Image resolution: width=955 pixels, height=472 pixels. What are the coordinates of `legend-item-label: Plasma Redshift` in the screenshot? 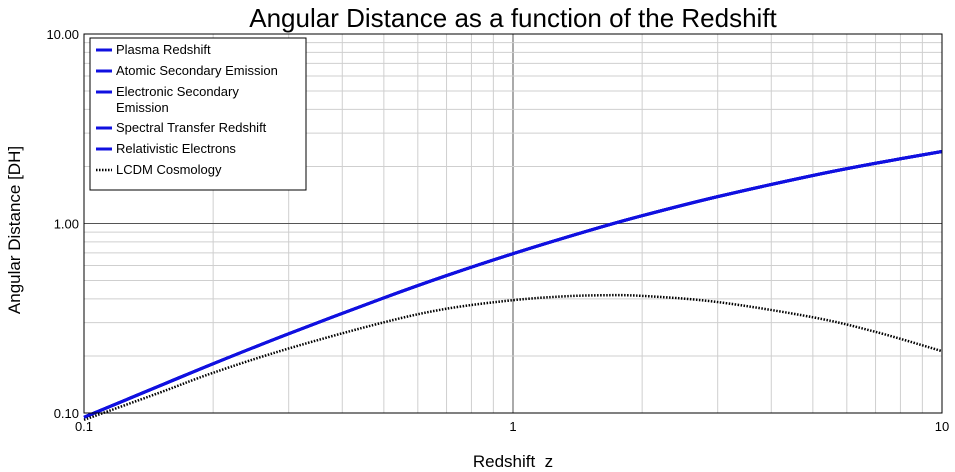 It's located at (163, 49).